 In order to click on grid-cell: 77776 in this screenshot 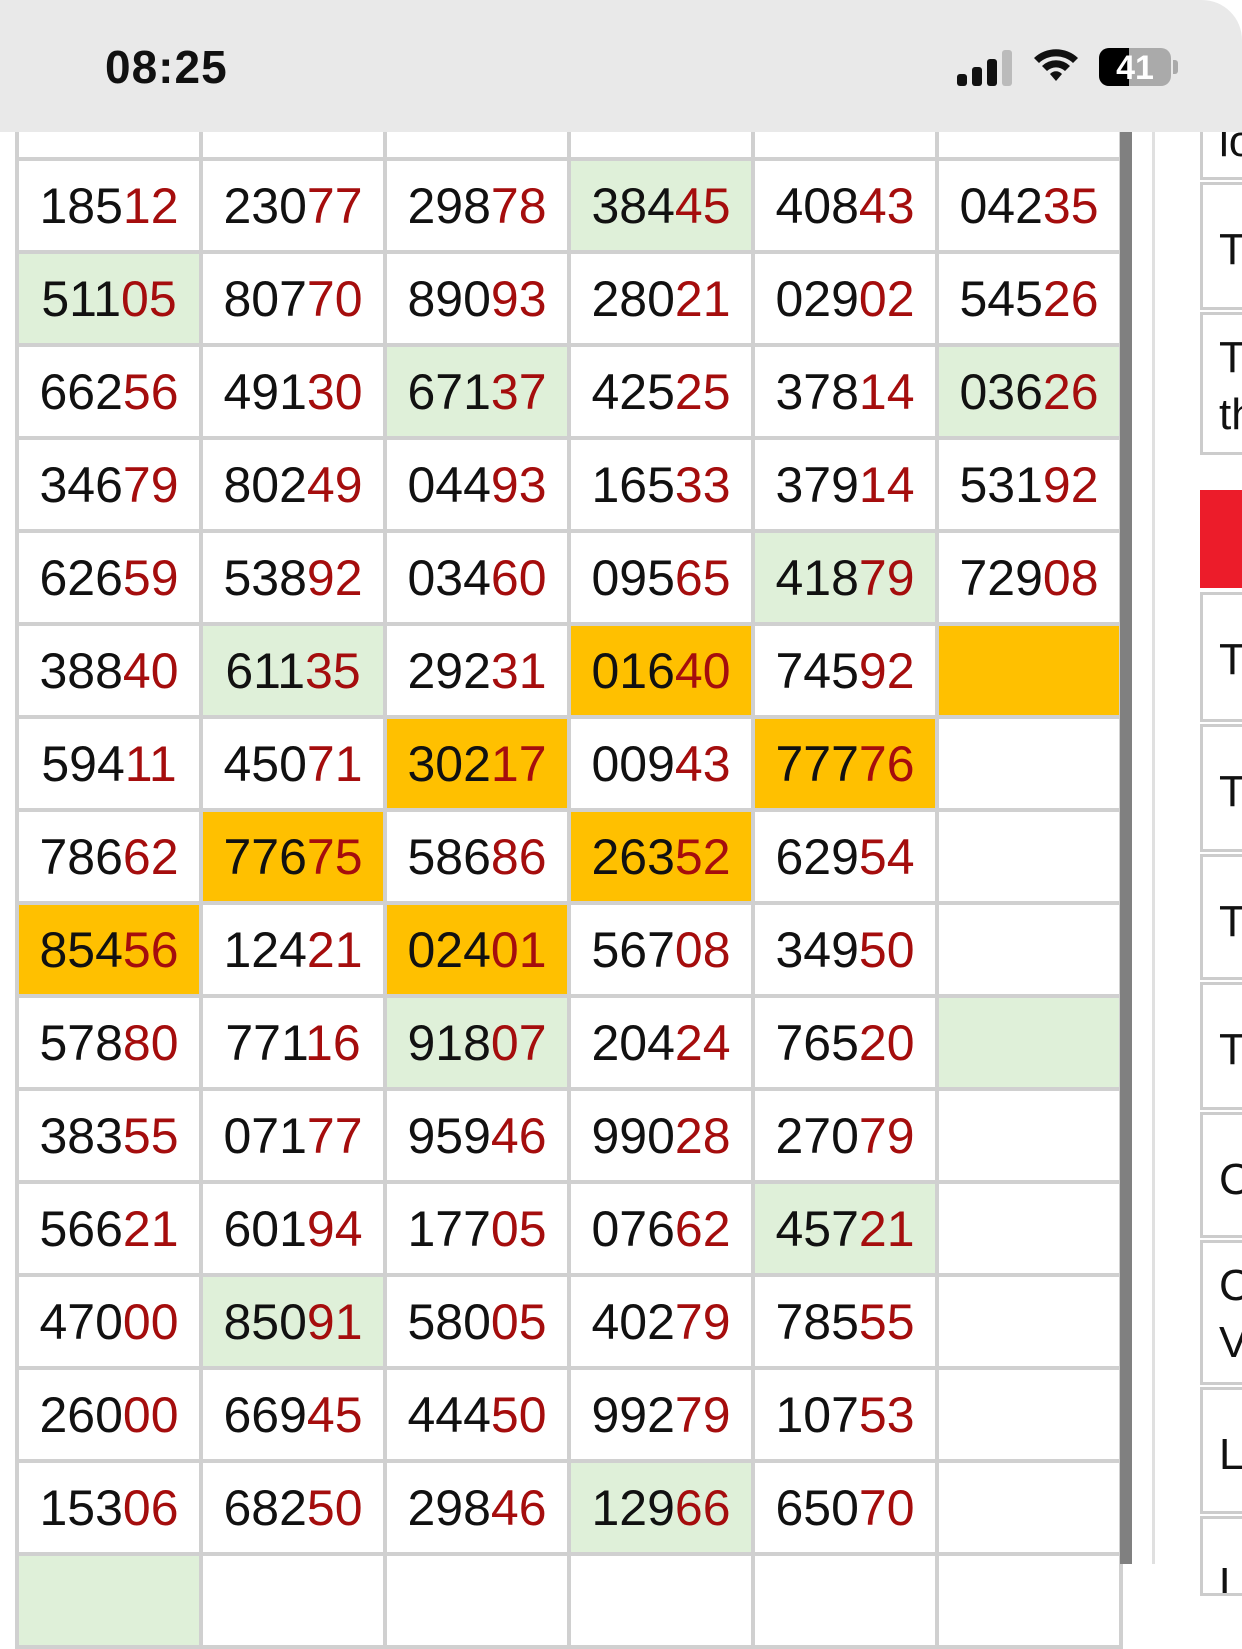, I will do `click(845, 763)`.